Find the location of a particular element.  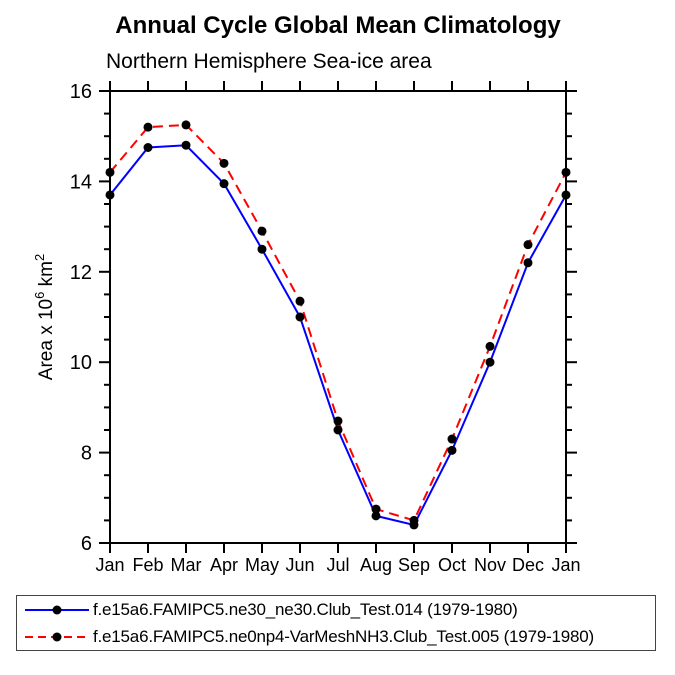

y-axis-tick-label: 10 is located at coordinates (81, 363).